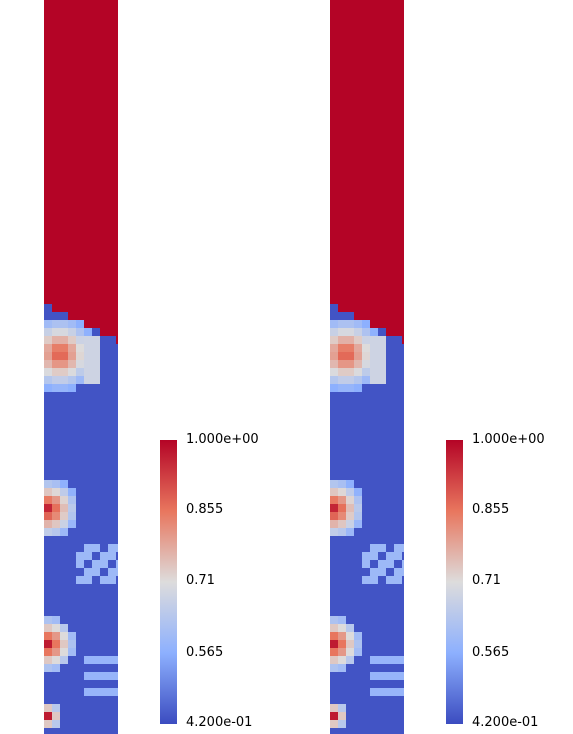  Describe the element at coordinates (219, 722) in the screenshot. I see `left-tick-min: 4.200e-01` at that location.